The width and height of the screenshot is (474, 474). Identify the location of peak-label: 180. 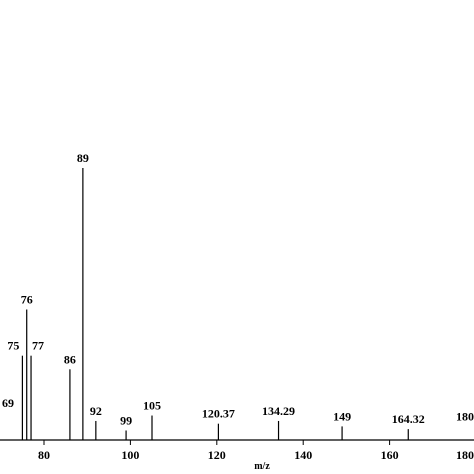
(465, 416).